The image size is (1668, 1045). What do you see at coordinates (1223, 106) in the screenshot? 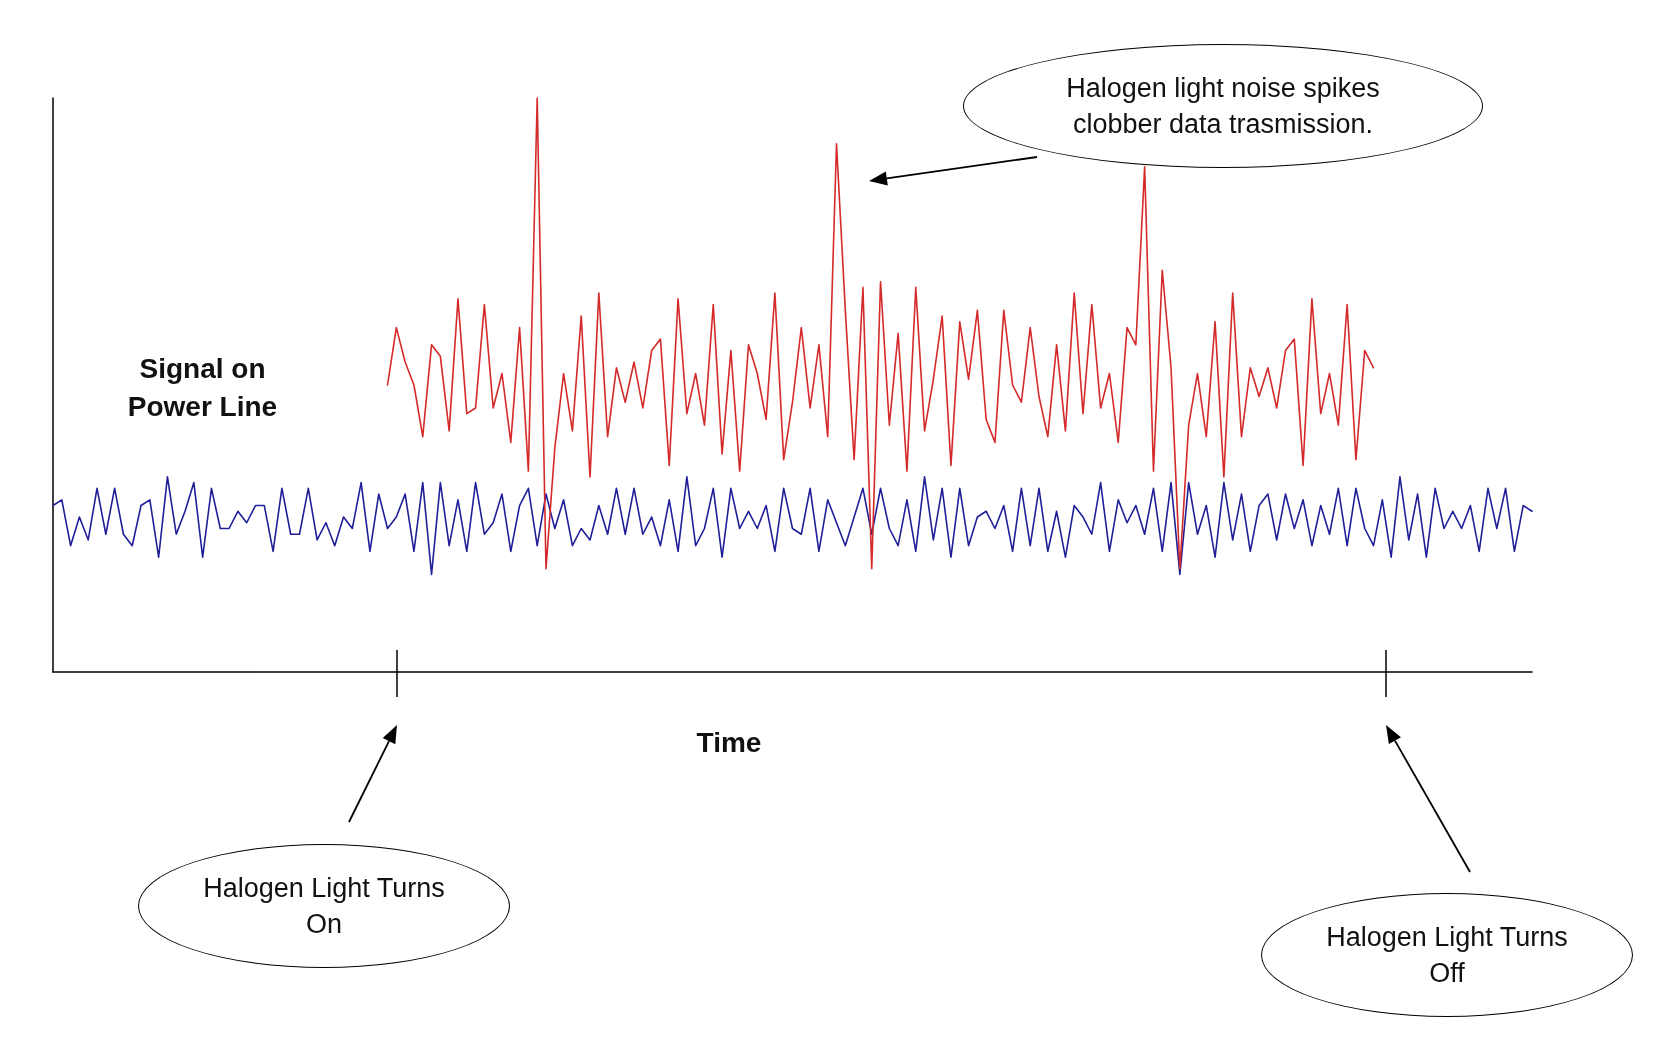
I see `callout-ellipse: Halogen light noise spikes clobber data trasmission.` at bounding box center [1223, 106].